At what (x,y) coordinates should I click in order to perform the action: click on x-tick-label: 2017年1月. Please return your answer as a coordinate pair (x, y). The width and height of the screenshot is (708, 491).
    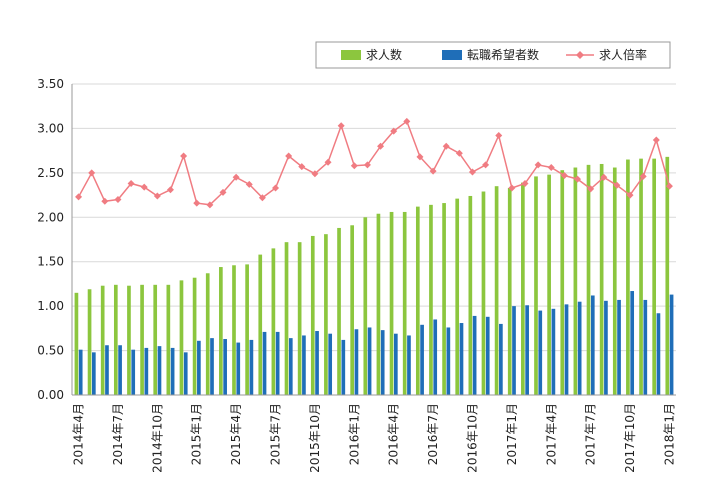
    Looking at the image, I should click on (512, 434).